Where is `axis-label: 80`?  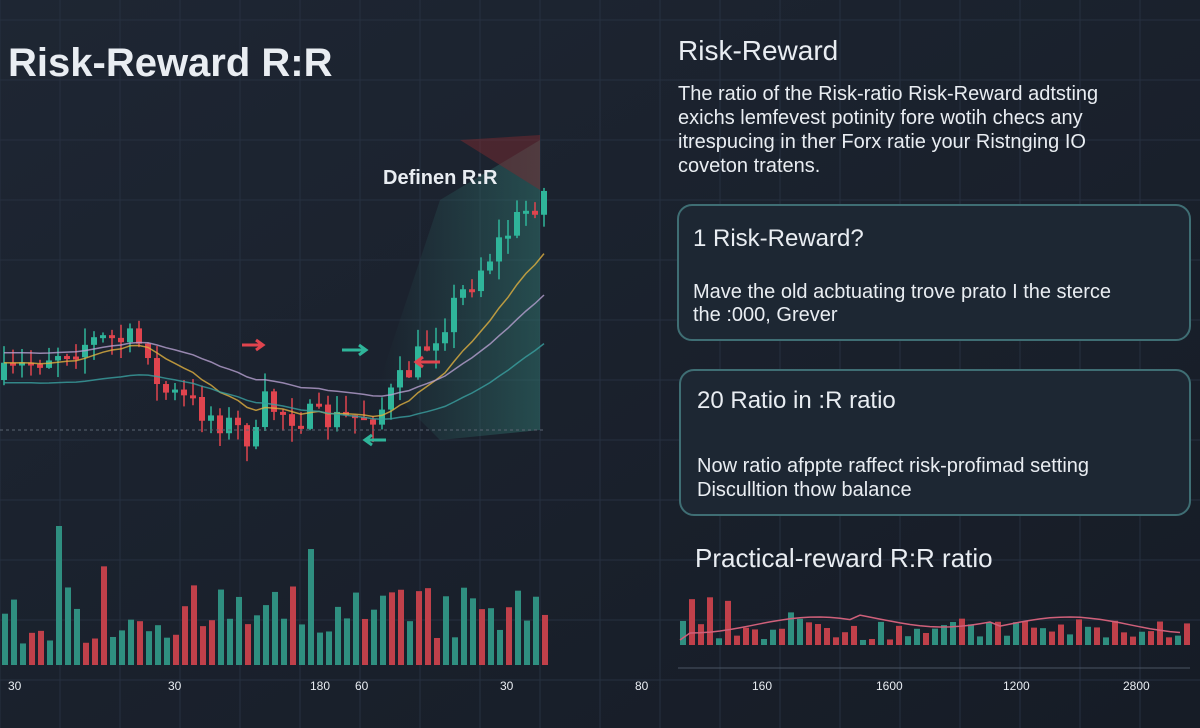
axis-label: 80 is located at coordinates (642, 686).